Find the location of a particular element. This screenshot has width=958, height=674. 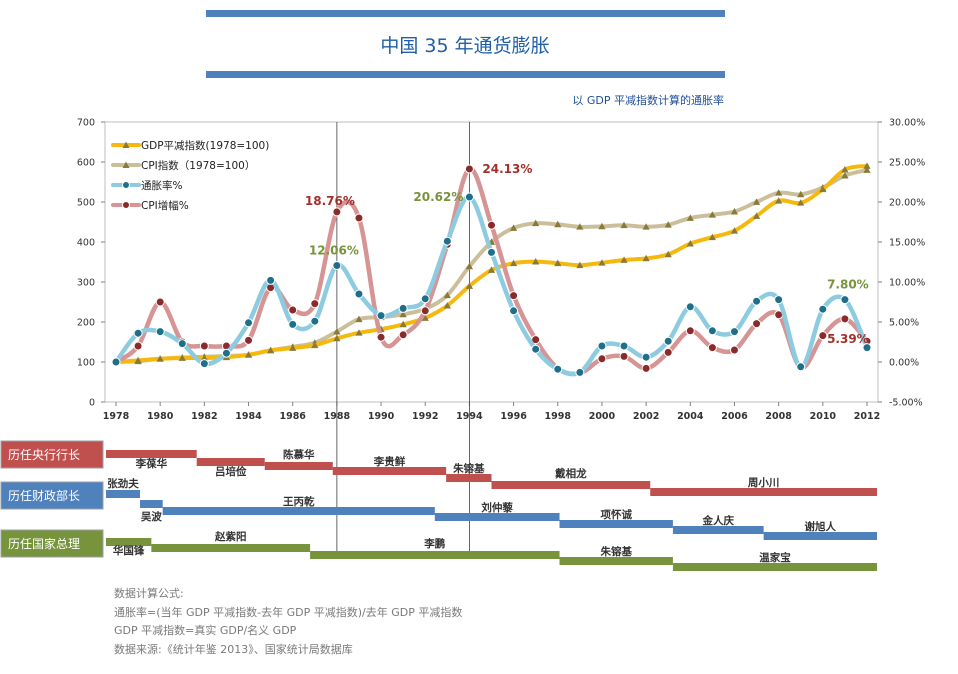

title-bar-top is located at coordinates (465, 13).